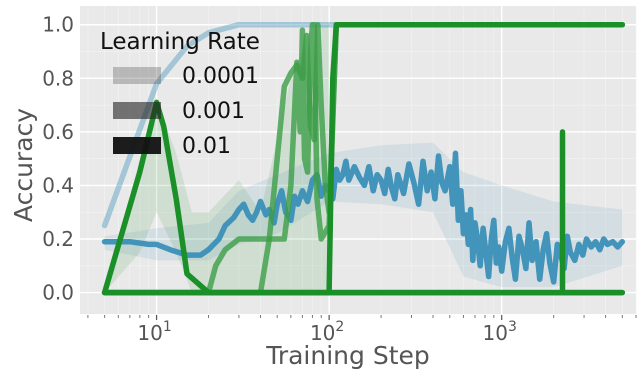 The image size is (642, 370). Describe the element at coordinates (58, 159) in the screenshot. I see `y-tick-labels: 0.0 0.2 0.4 0.6 0.8 1.0` at that location.